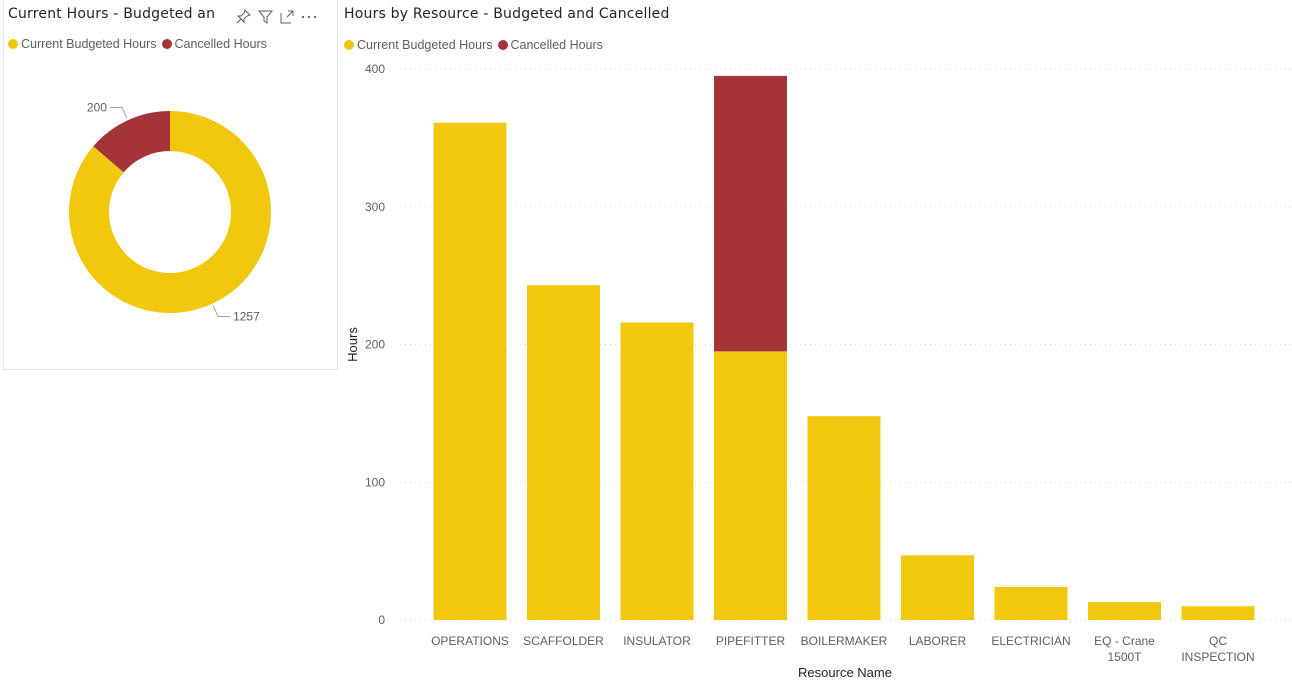 The image size is (1292, 683). What do you see at coordinates (375, 69) in the screenshot?
I see `y-tick-label: 400` at bounding box center [375, 69].